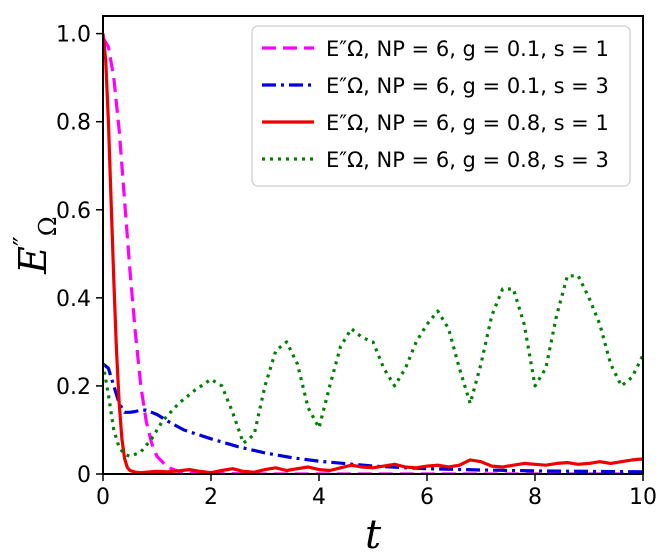  What do you see at coordinates (319, 497) in the screenshot?
I see `x-tick-label: 4` at bounding box center [319, 497].